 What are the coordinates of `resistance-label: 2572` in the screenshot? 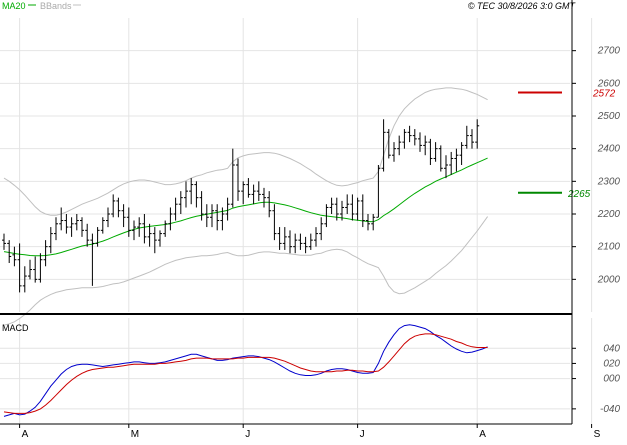 It's located at (604, 93).